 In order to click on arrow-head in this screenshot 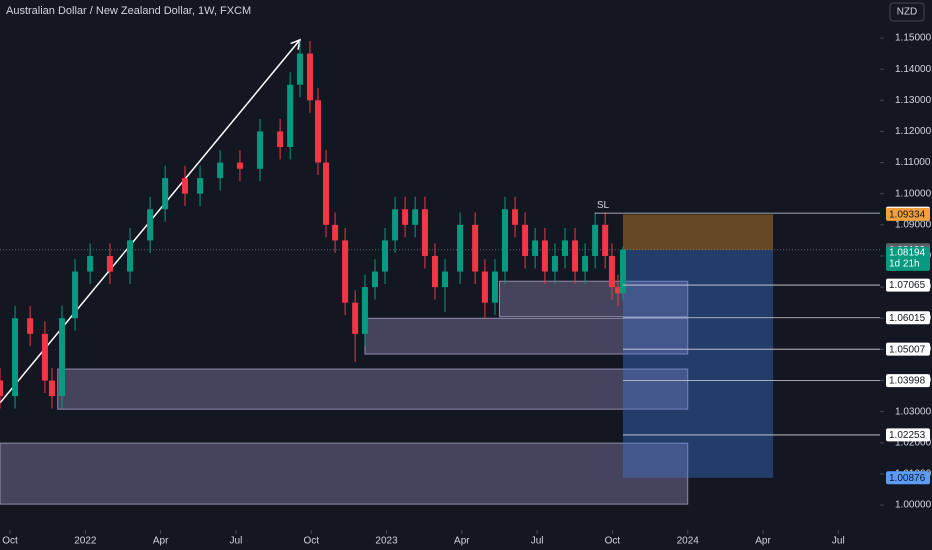, I will do `click(295, 44)`.